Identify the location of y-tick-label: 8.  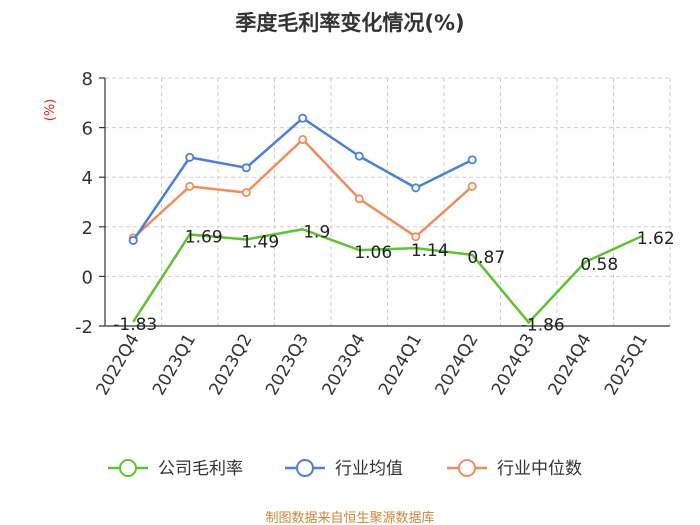
(87, 79).